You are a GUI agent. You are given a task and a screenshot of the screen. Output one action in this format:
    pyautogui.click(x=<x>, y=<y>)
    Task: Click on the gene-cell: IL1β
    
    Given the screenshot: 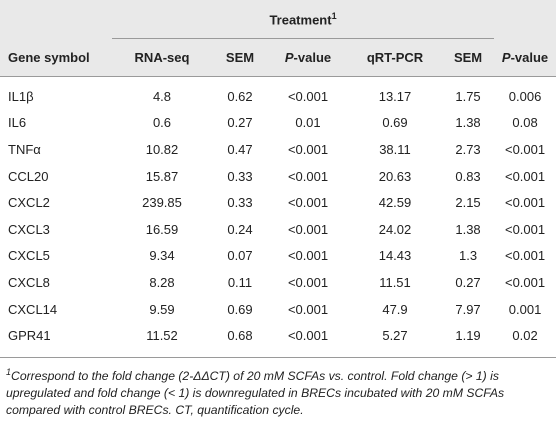 What is the action you would take?
    pyautogui.click(x=21, y=96)
    